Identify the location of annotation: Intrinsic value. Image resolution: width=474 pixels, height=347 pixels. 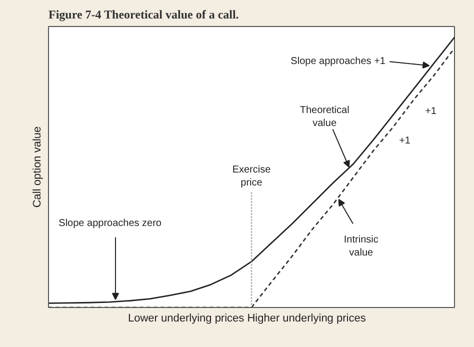
(361, 246).